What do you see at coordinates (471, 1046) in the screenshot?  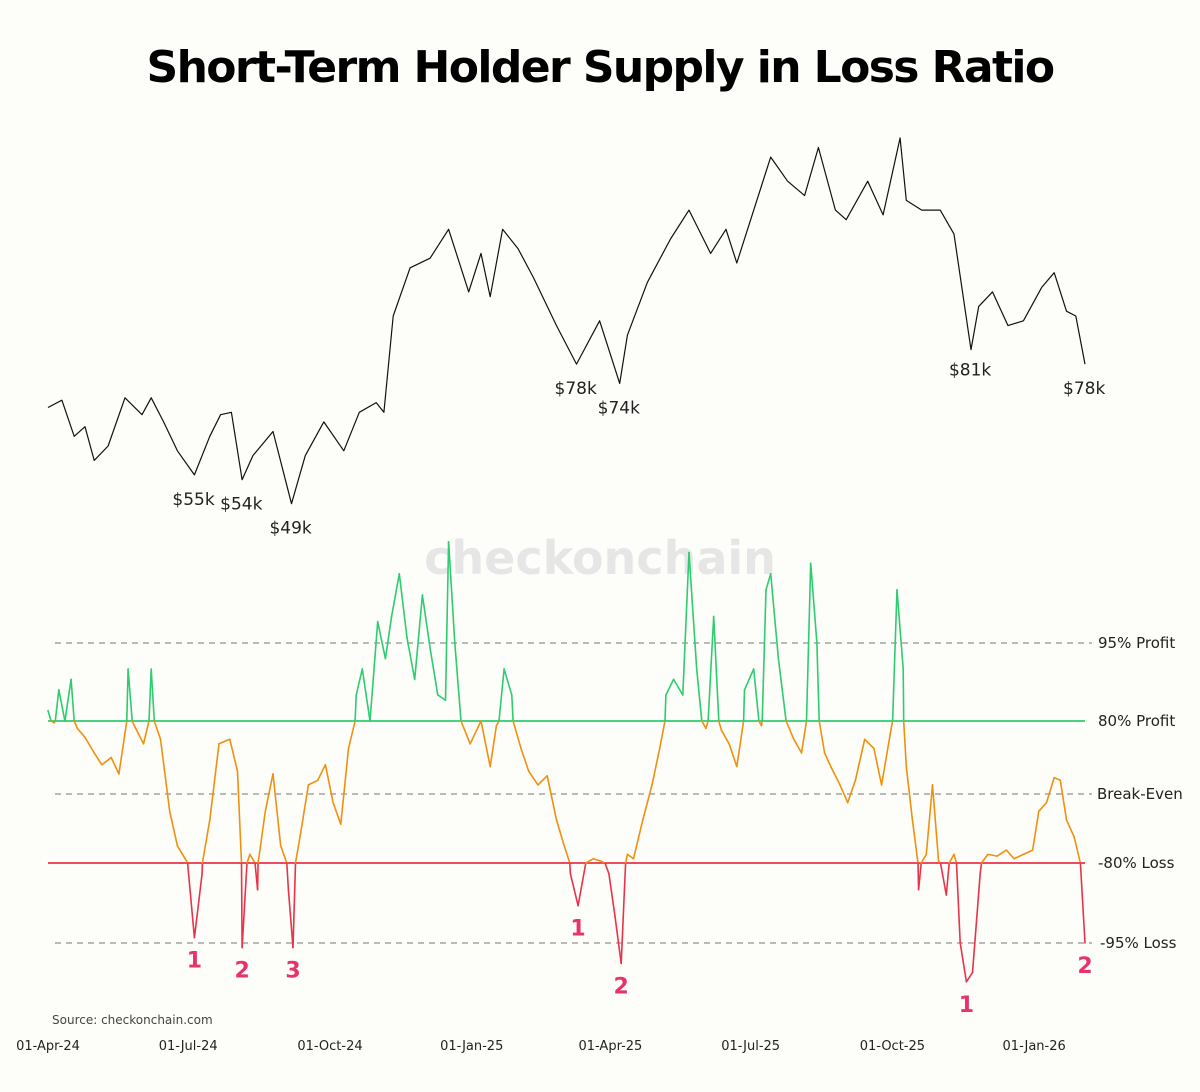 I see `x-tick-label-3: 01-Jan-25` at bounding box center [471, 1046].